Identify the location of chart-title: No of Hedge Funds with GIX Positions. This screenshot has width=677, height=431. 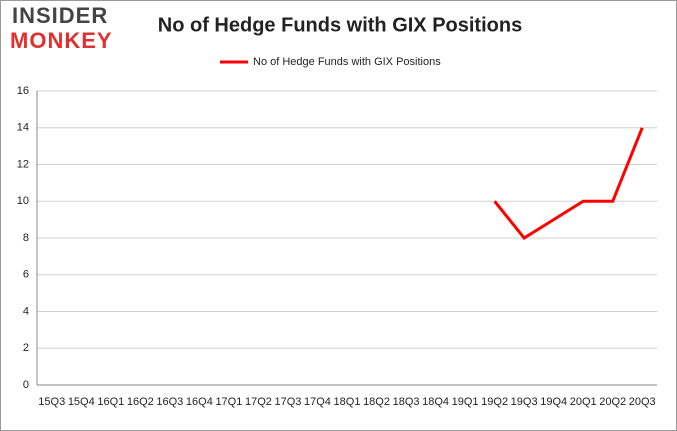
(340, 25).